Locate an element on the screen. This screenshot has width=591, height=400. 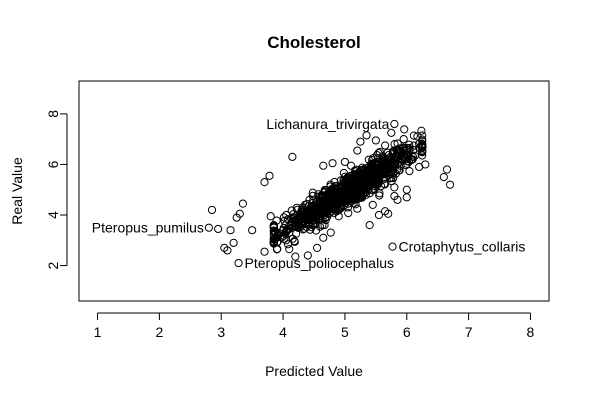
x-tick-label: 1 is located at coordinates (98, 332).